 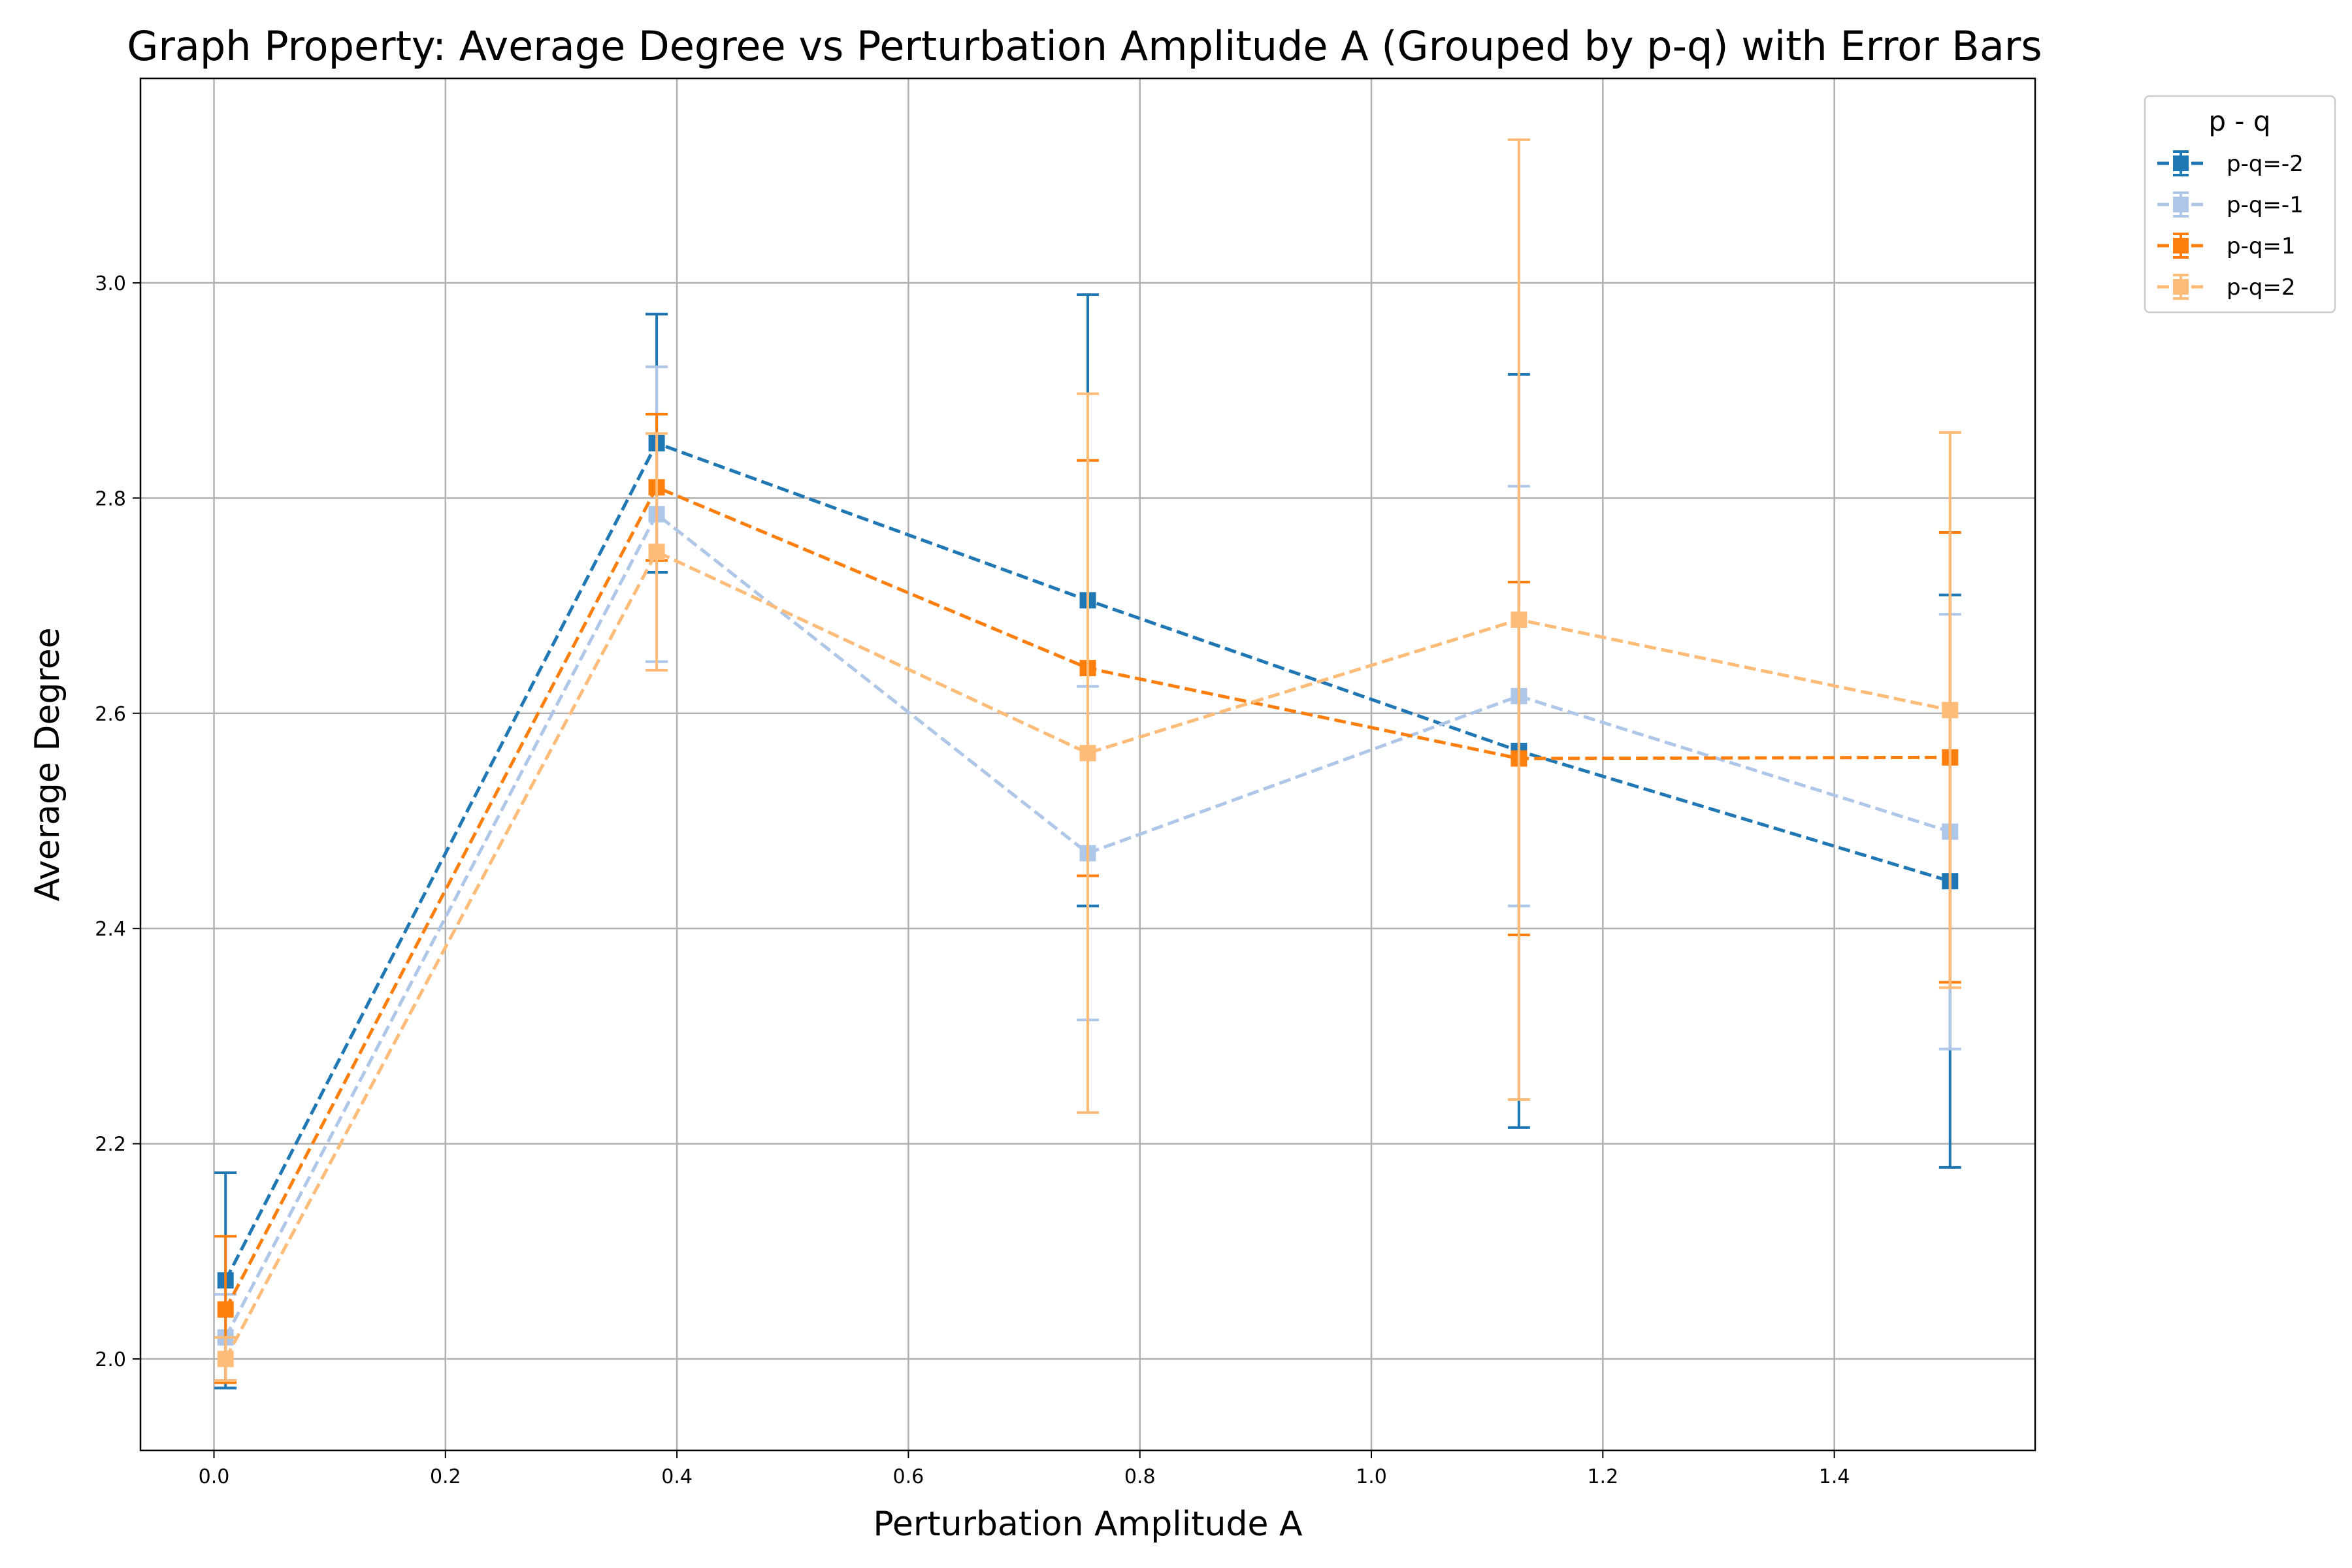 What do you see at coordinates (2265, 205) in the screenshot?
I see `legend-label: p-q=-1` at bounding box center [2265, 205].